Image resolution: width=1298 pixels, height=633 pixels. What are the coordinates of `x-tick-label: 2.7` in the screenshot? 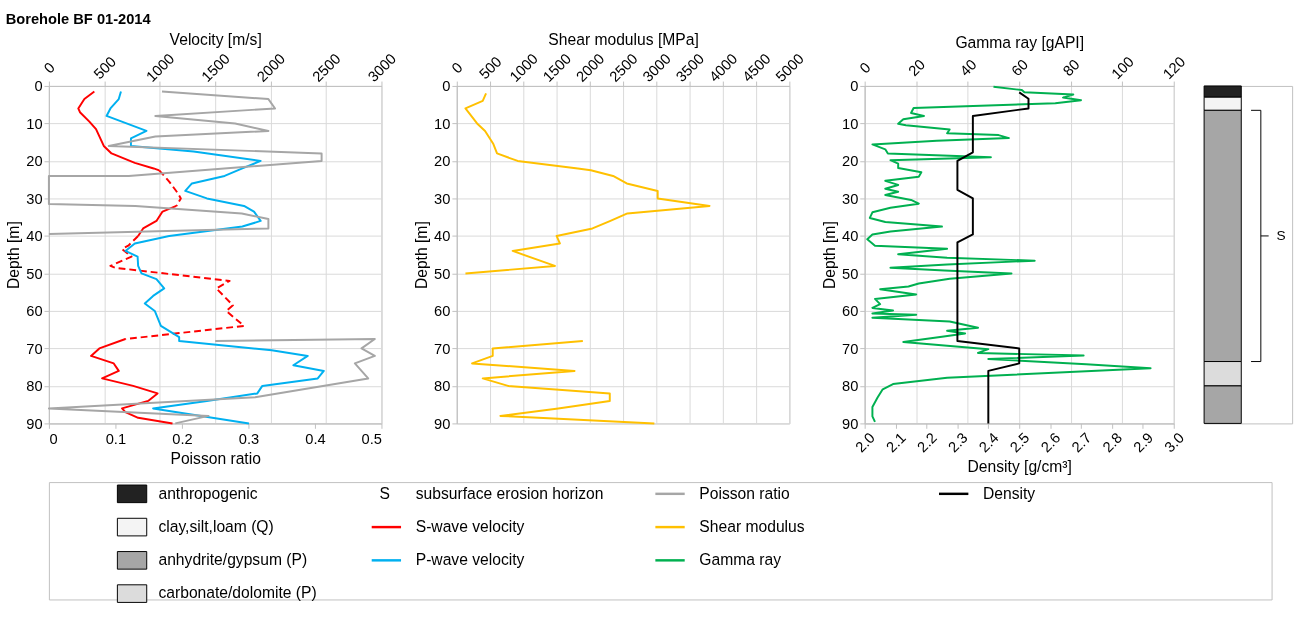 It's located at (1081, 442).